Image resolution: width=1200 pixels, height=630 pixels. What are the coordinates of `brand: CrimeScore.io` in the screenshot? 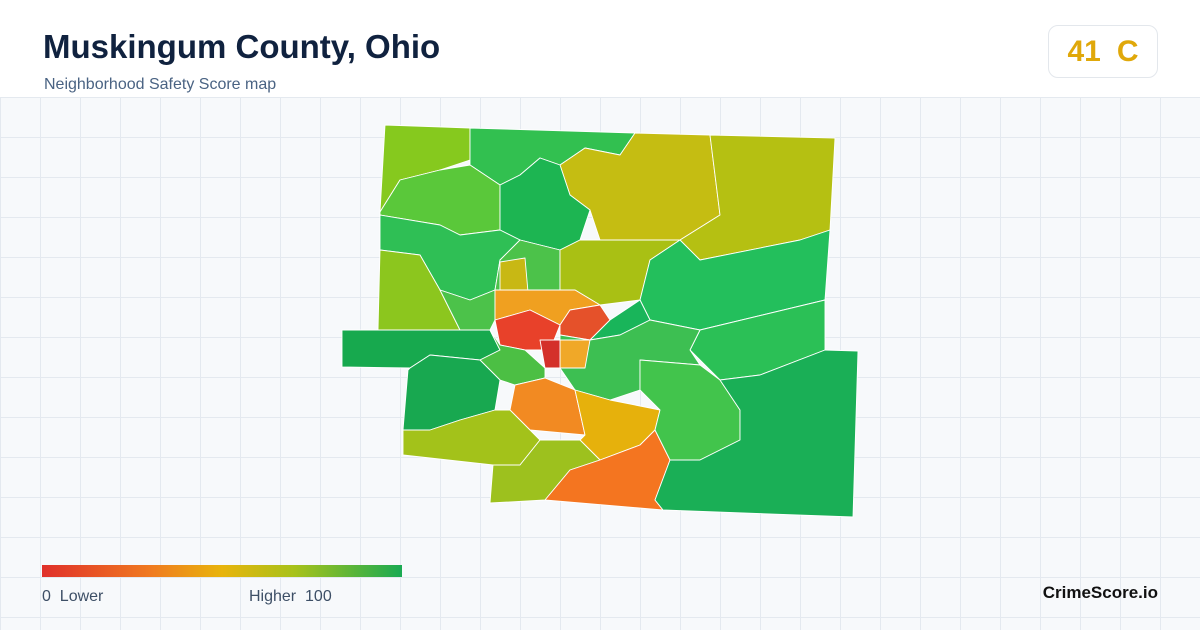 It's located at (1100, 592).